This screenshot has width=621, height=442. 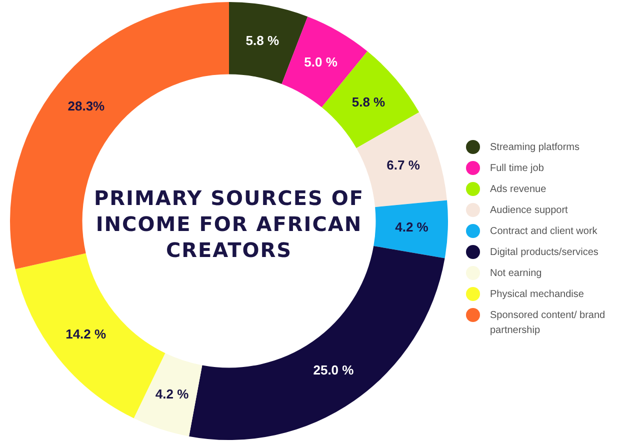 I want to click on legend-label: Ads revenue, so click(x=519, y=190).